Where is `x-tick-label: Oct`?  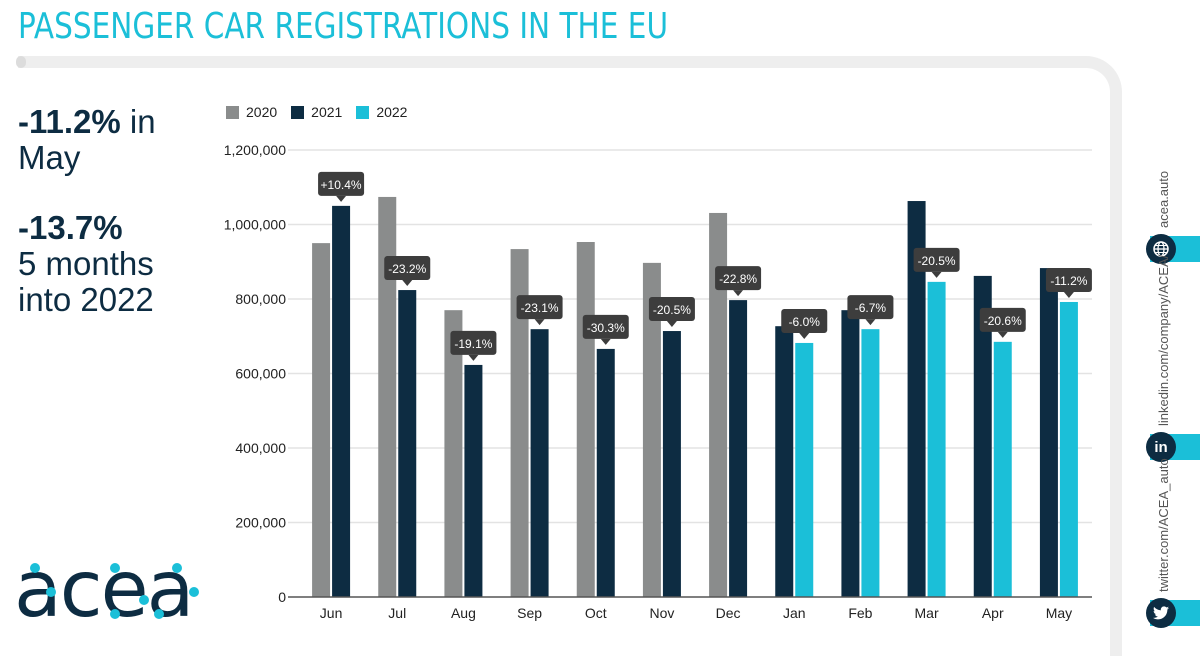
x-tick-label: Oct is located at coordinates (596, 613).